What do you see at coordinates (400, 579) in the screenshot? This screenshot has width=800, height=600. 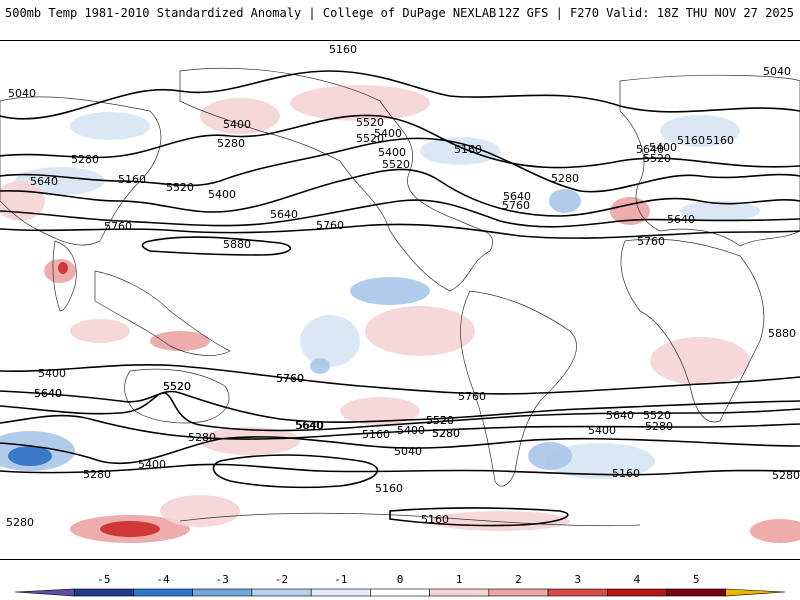 I see `colorbar-tick-label: 0` at bounding box center [400, 579].